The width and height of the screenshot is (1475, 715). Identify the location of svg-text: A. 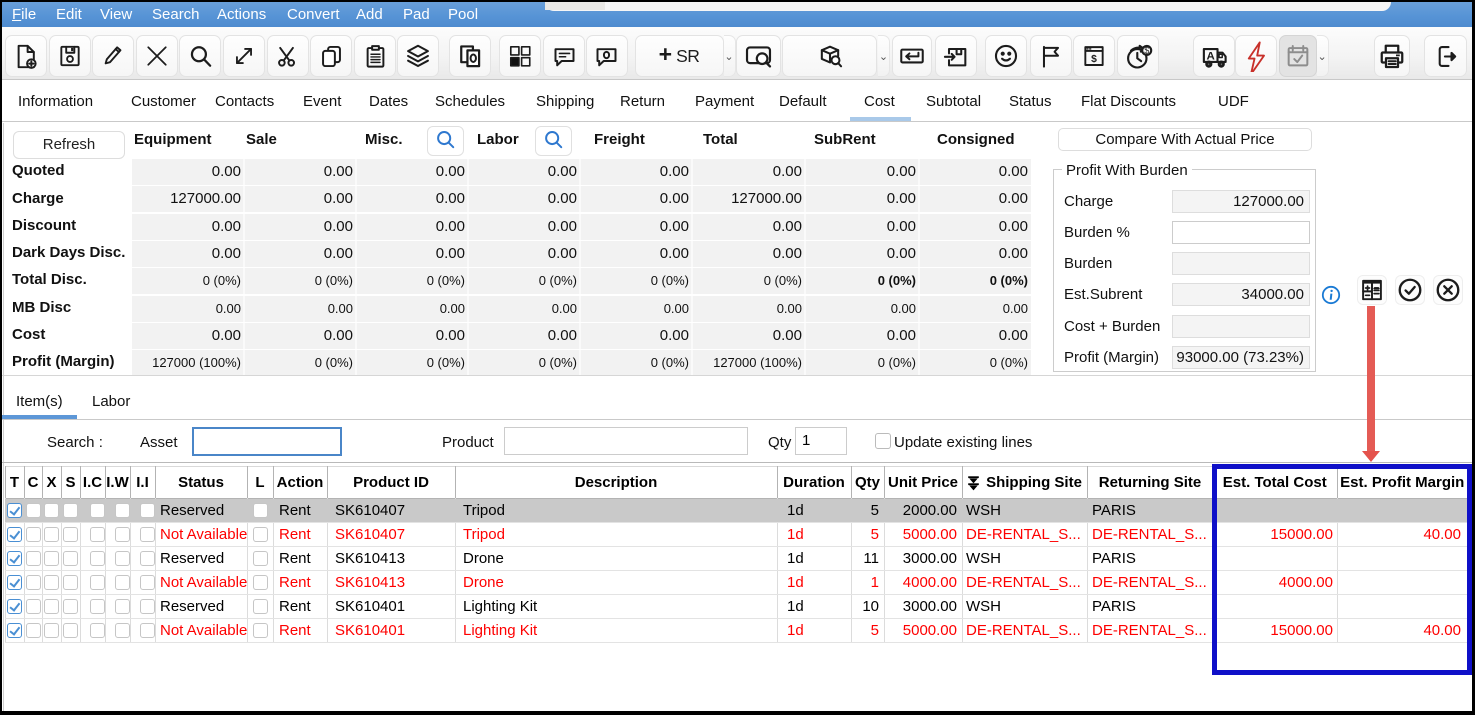
(1210, 56).